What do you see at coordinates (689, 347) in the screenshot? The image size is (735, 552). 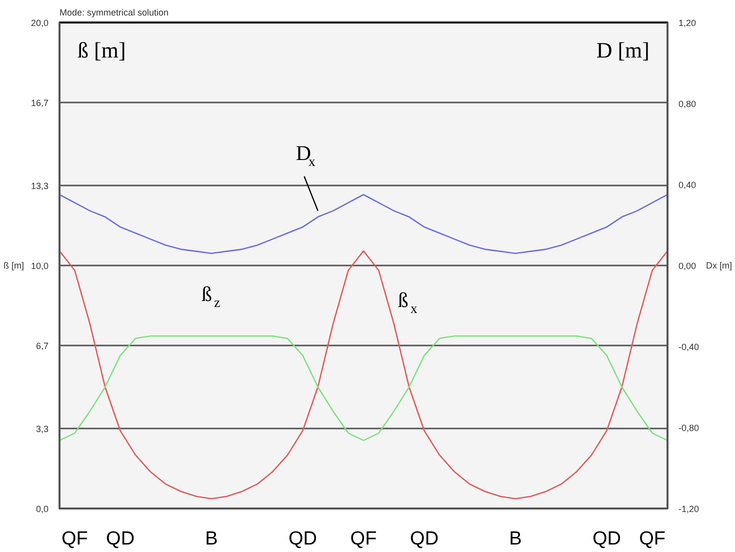 I see `y2-tick-label: -0,40` at bounding box center [689, 347].